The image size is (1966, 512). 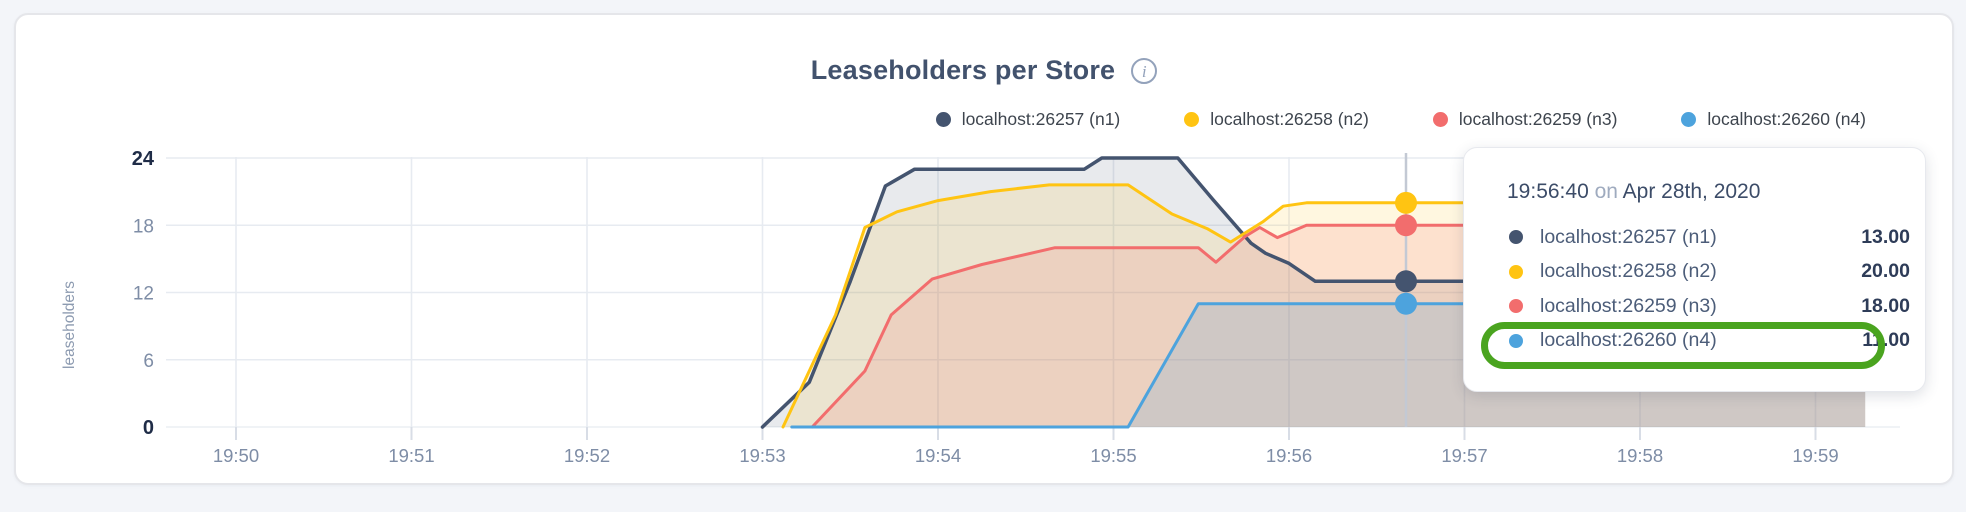 I want to click on legend-item-n1: localhost:26257 (n1), so click(x=1028, y=119).